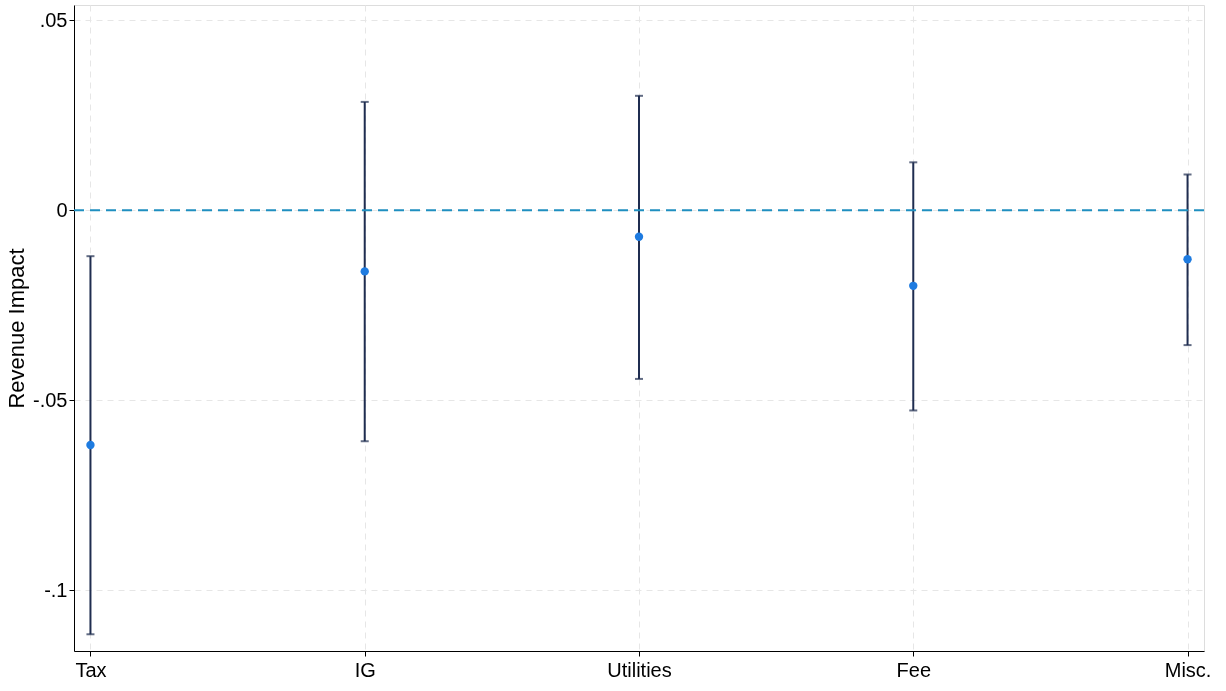 The height and width of the screenshot is (691, 1226). Describe the element at coordinates (639, 669) in the screenshot. I see `x-tick-label: Utilities` at that location.